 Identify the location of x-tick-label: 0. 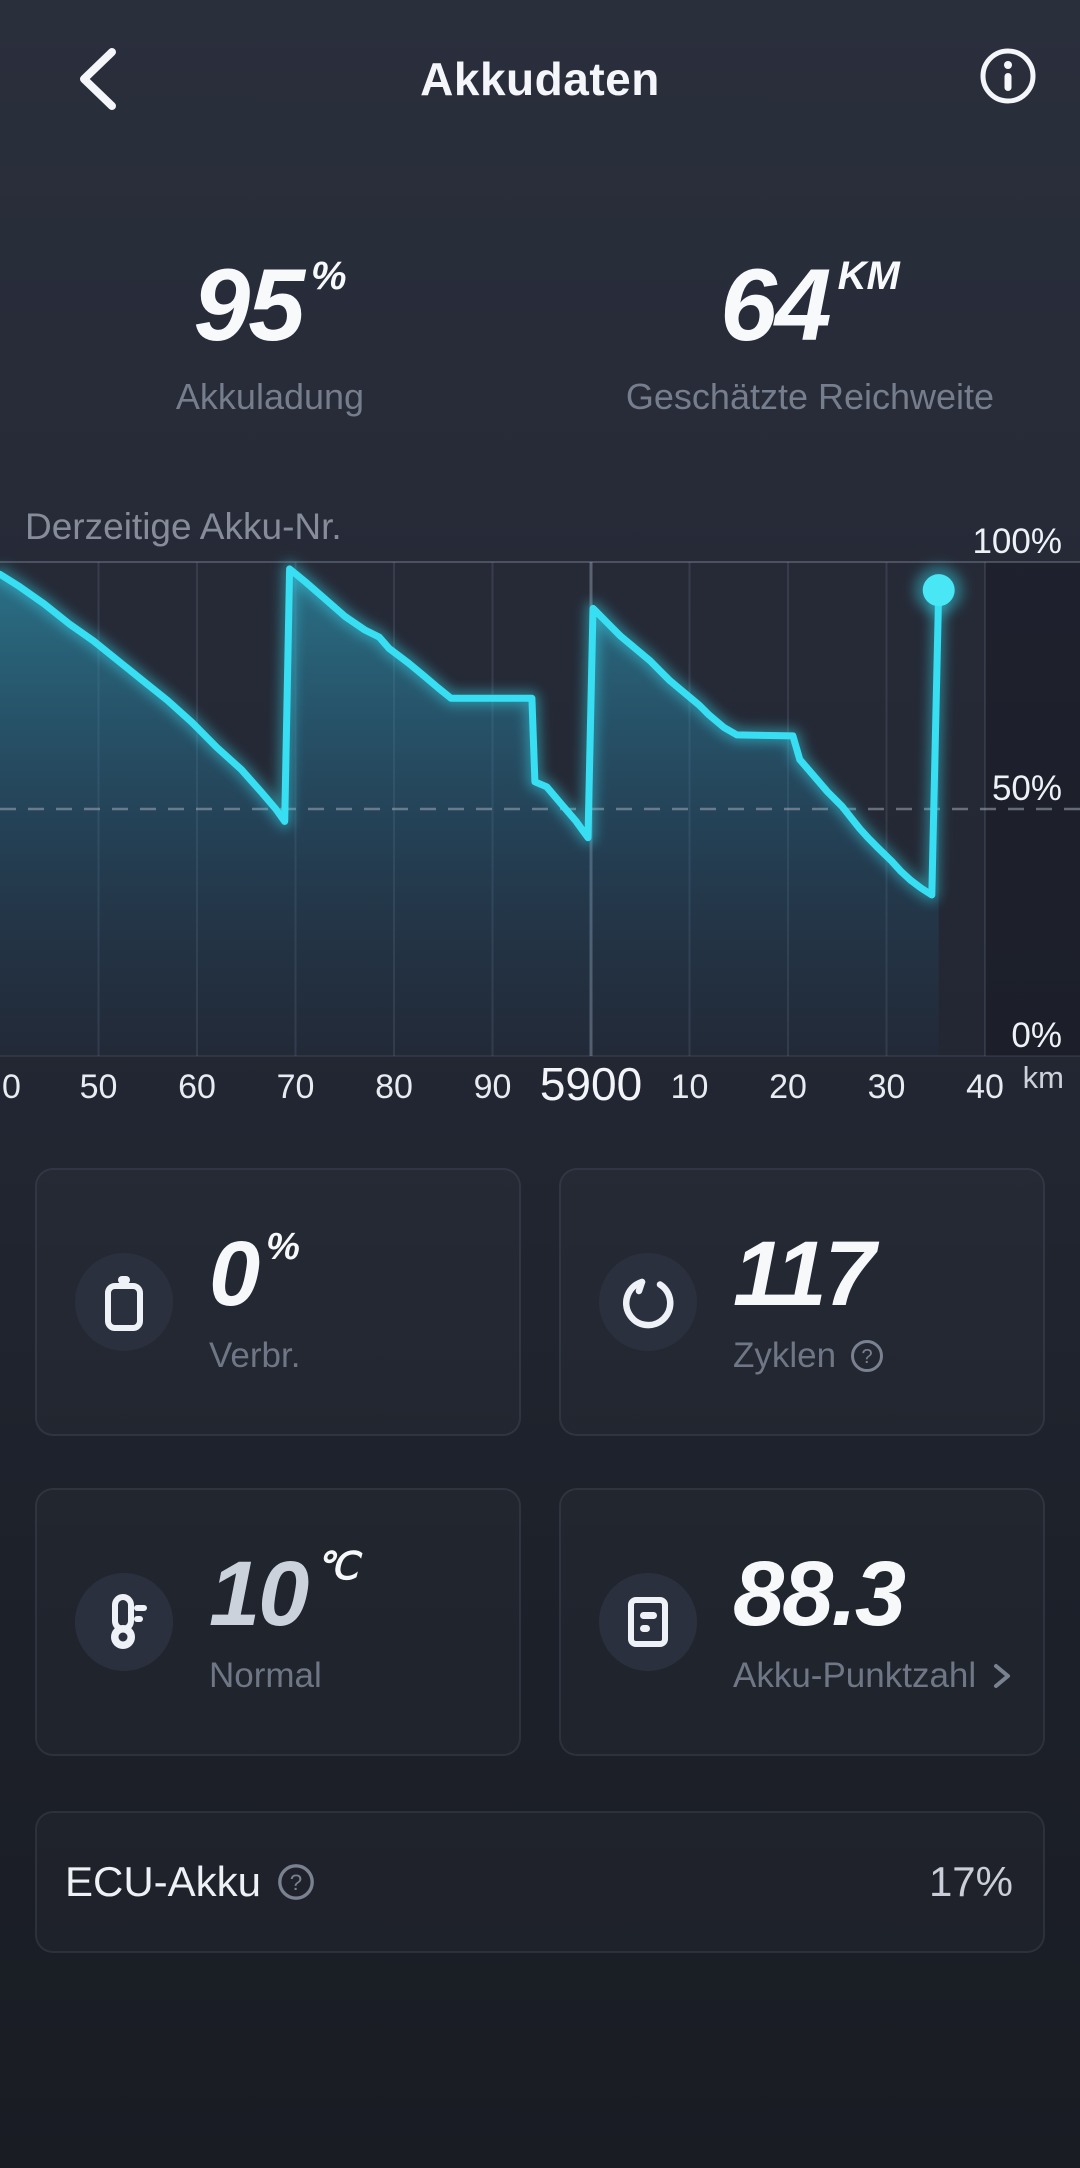
(11, 1087).